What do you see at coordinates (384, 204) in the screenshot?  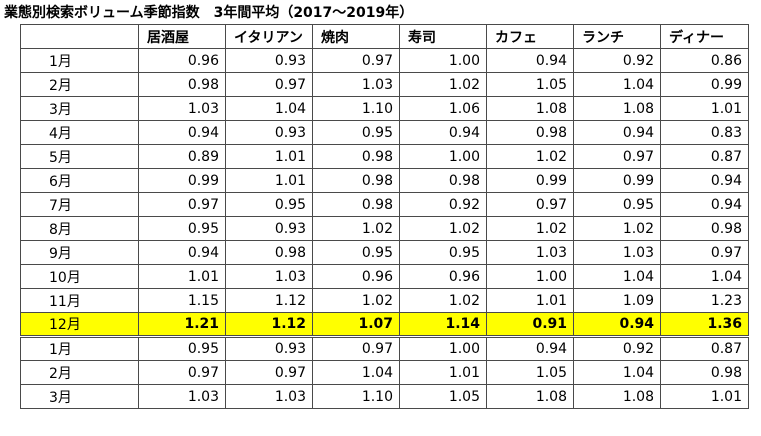 I see `table-row: 7月 0.97 0.95 0.98 0.92 0.97 0.95 0.94` at bounding box center [384, 204].